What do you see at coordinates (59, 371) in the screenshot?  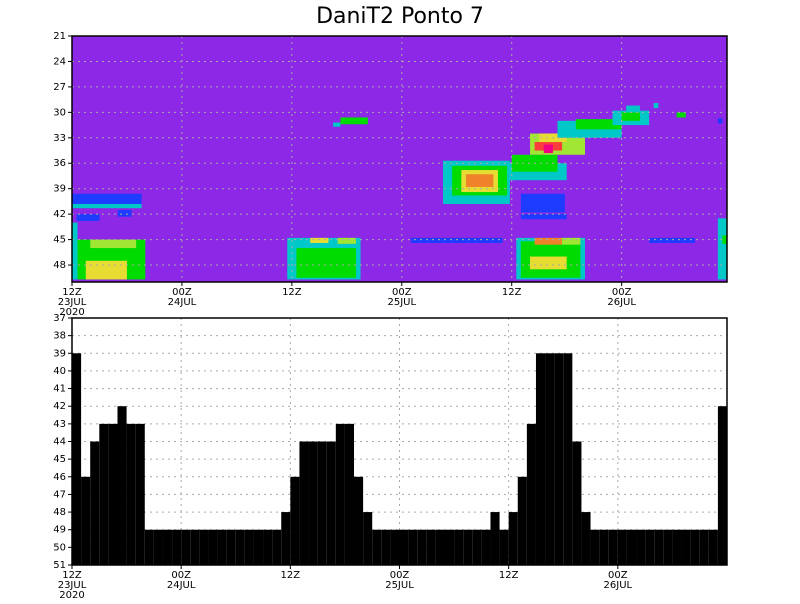 I see `y-tick-label: 40` at bounding box center [59, 371].